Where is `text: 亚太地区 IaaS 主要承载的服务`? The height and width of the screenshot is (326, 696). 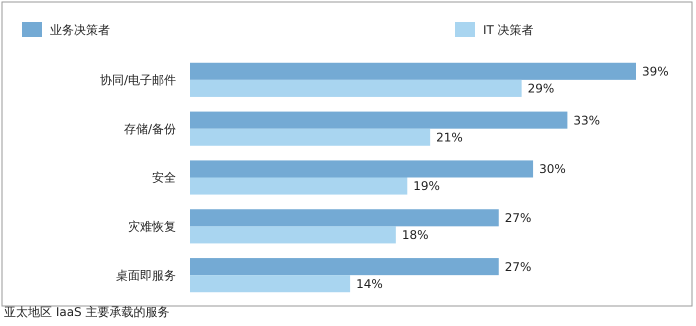
text: 亚太地区 IaaS 主要承载的服务 is located at coordinates (87, 312).